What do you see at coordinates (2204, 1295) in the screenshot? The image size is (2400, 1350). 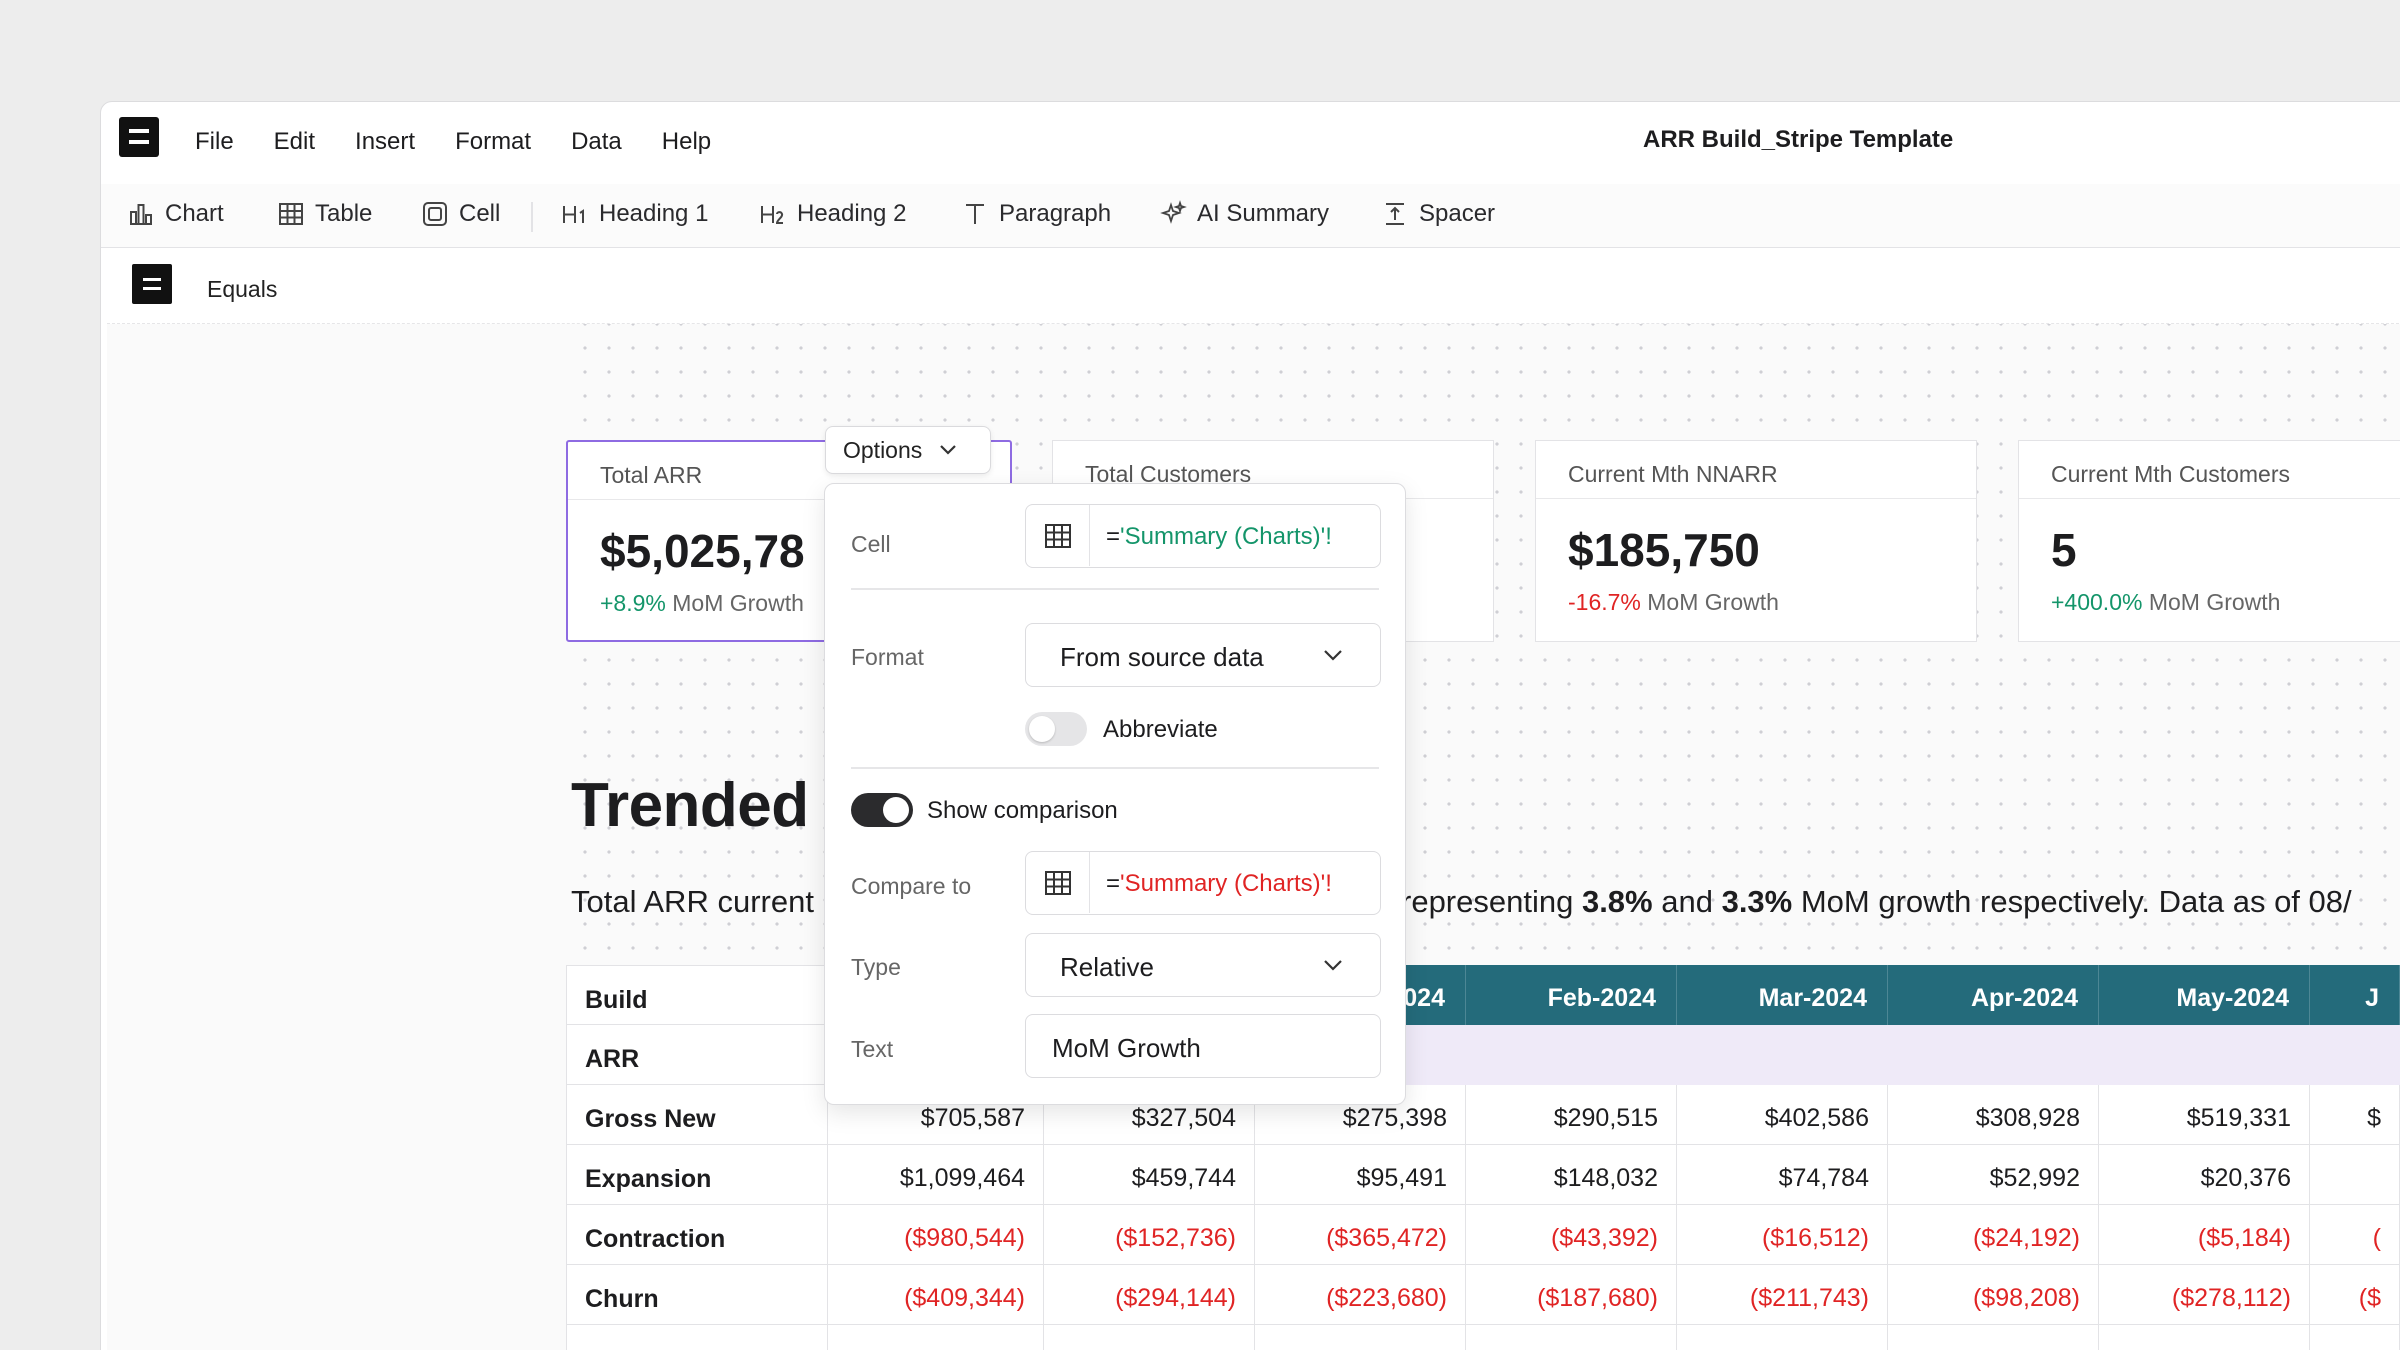 I see `table-cell: ($278,112)` at bounding box center [2204, 1295].